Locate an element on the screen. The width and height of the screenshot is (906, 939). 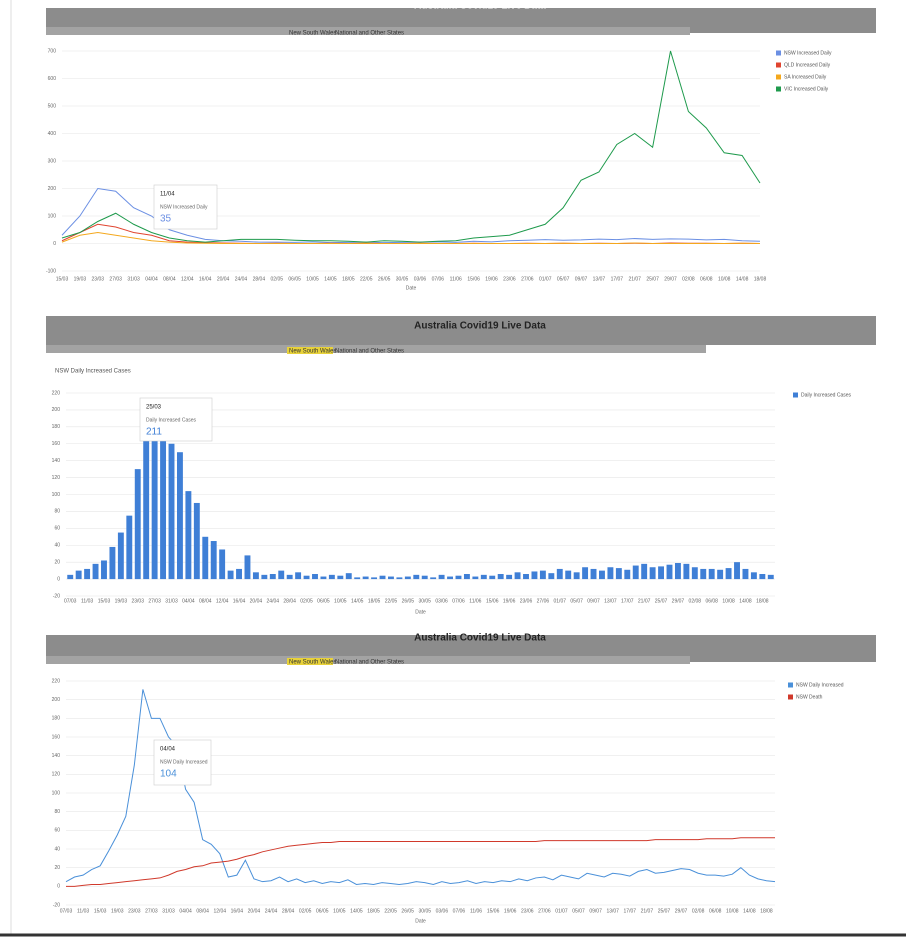
x-tick-label: 07/06 is located at coordinates (438, 279).